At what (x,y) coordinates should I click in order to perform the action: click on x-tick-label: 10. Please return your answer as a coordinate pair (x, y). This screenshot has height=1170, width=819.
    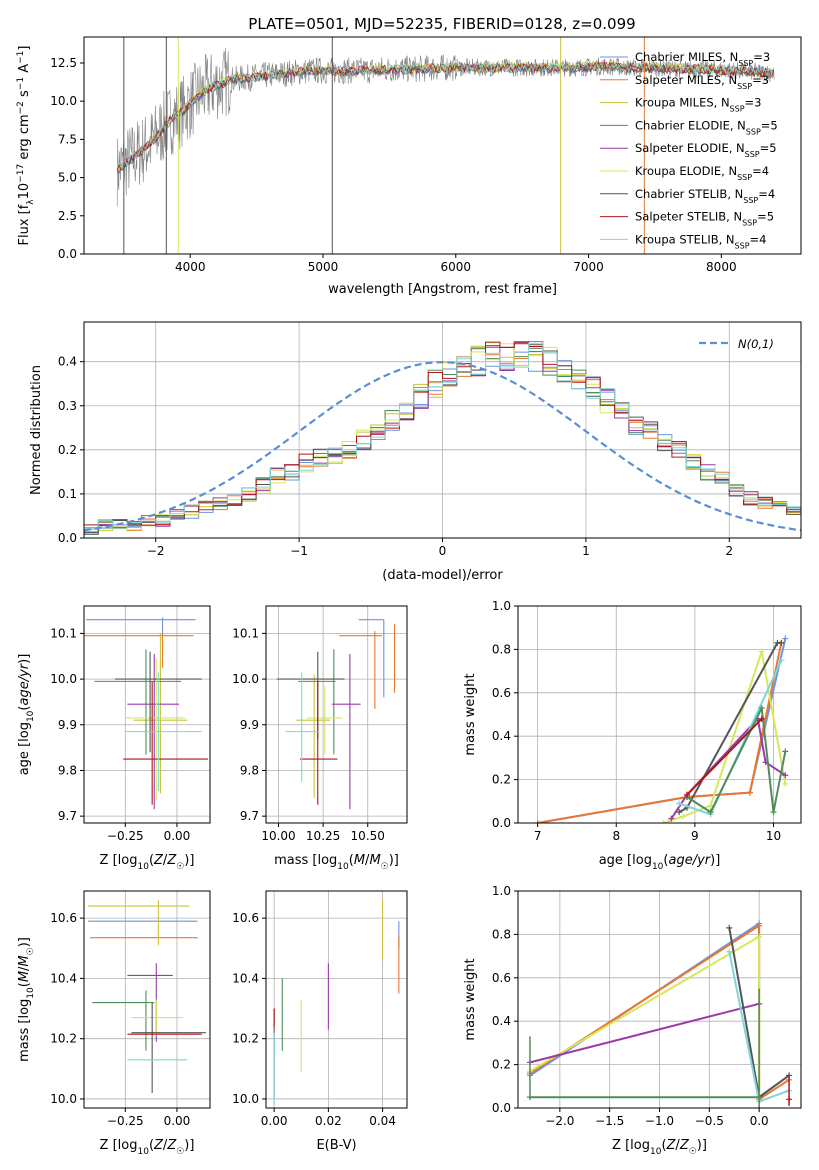
    Looking at the image, I should click on (773, 836).